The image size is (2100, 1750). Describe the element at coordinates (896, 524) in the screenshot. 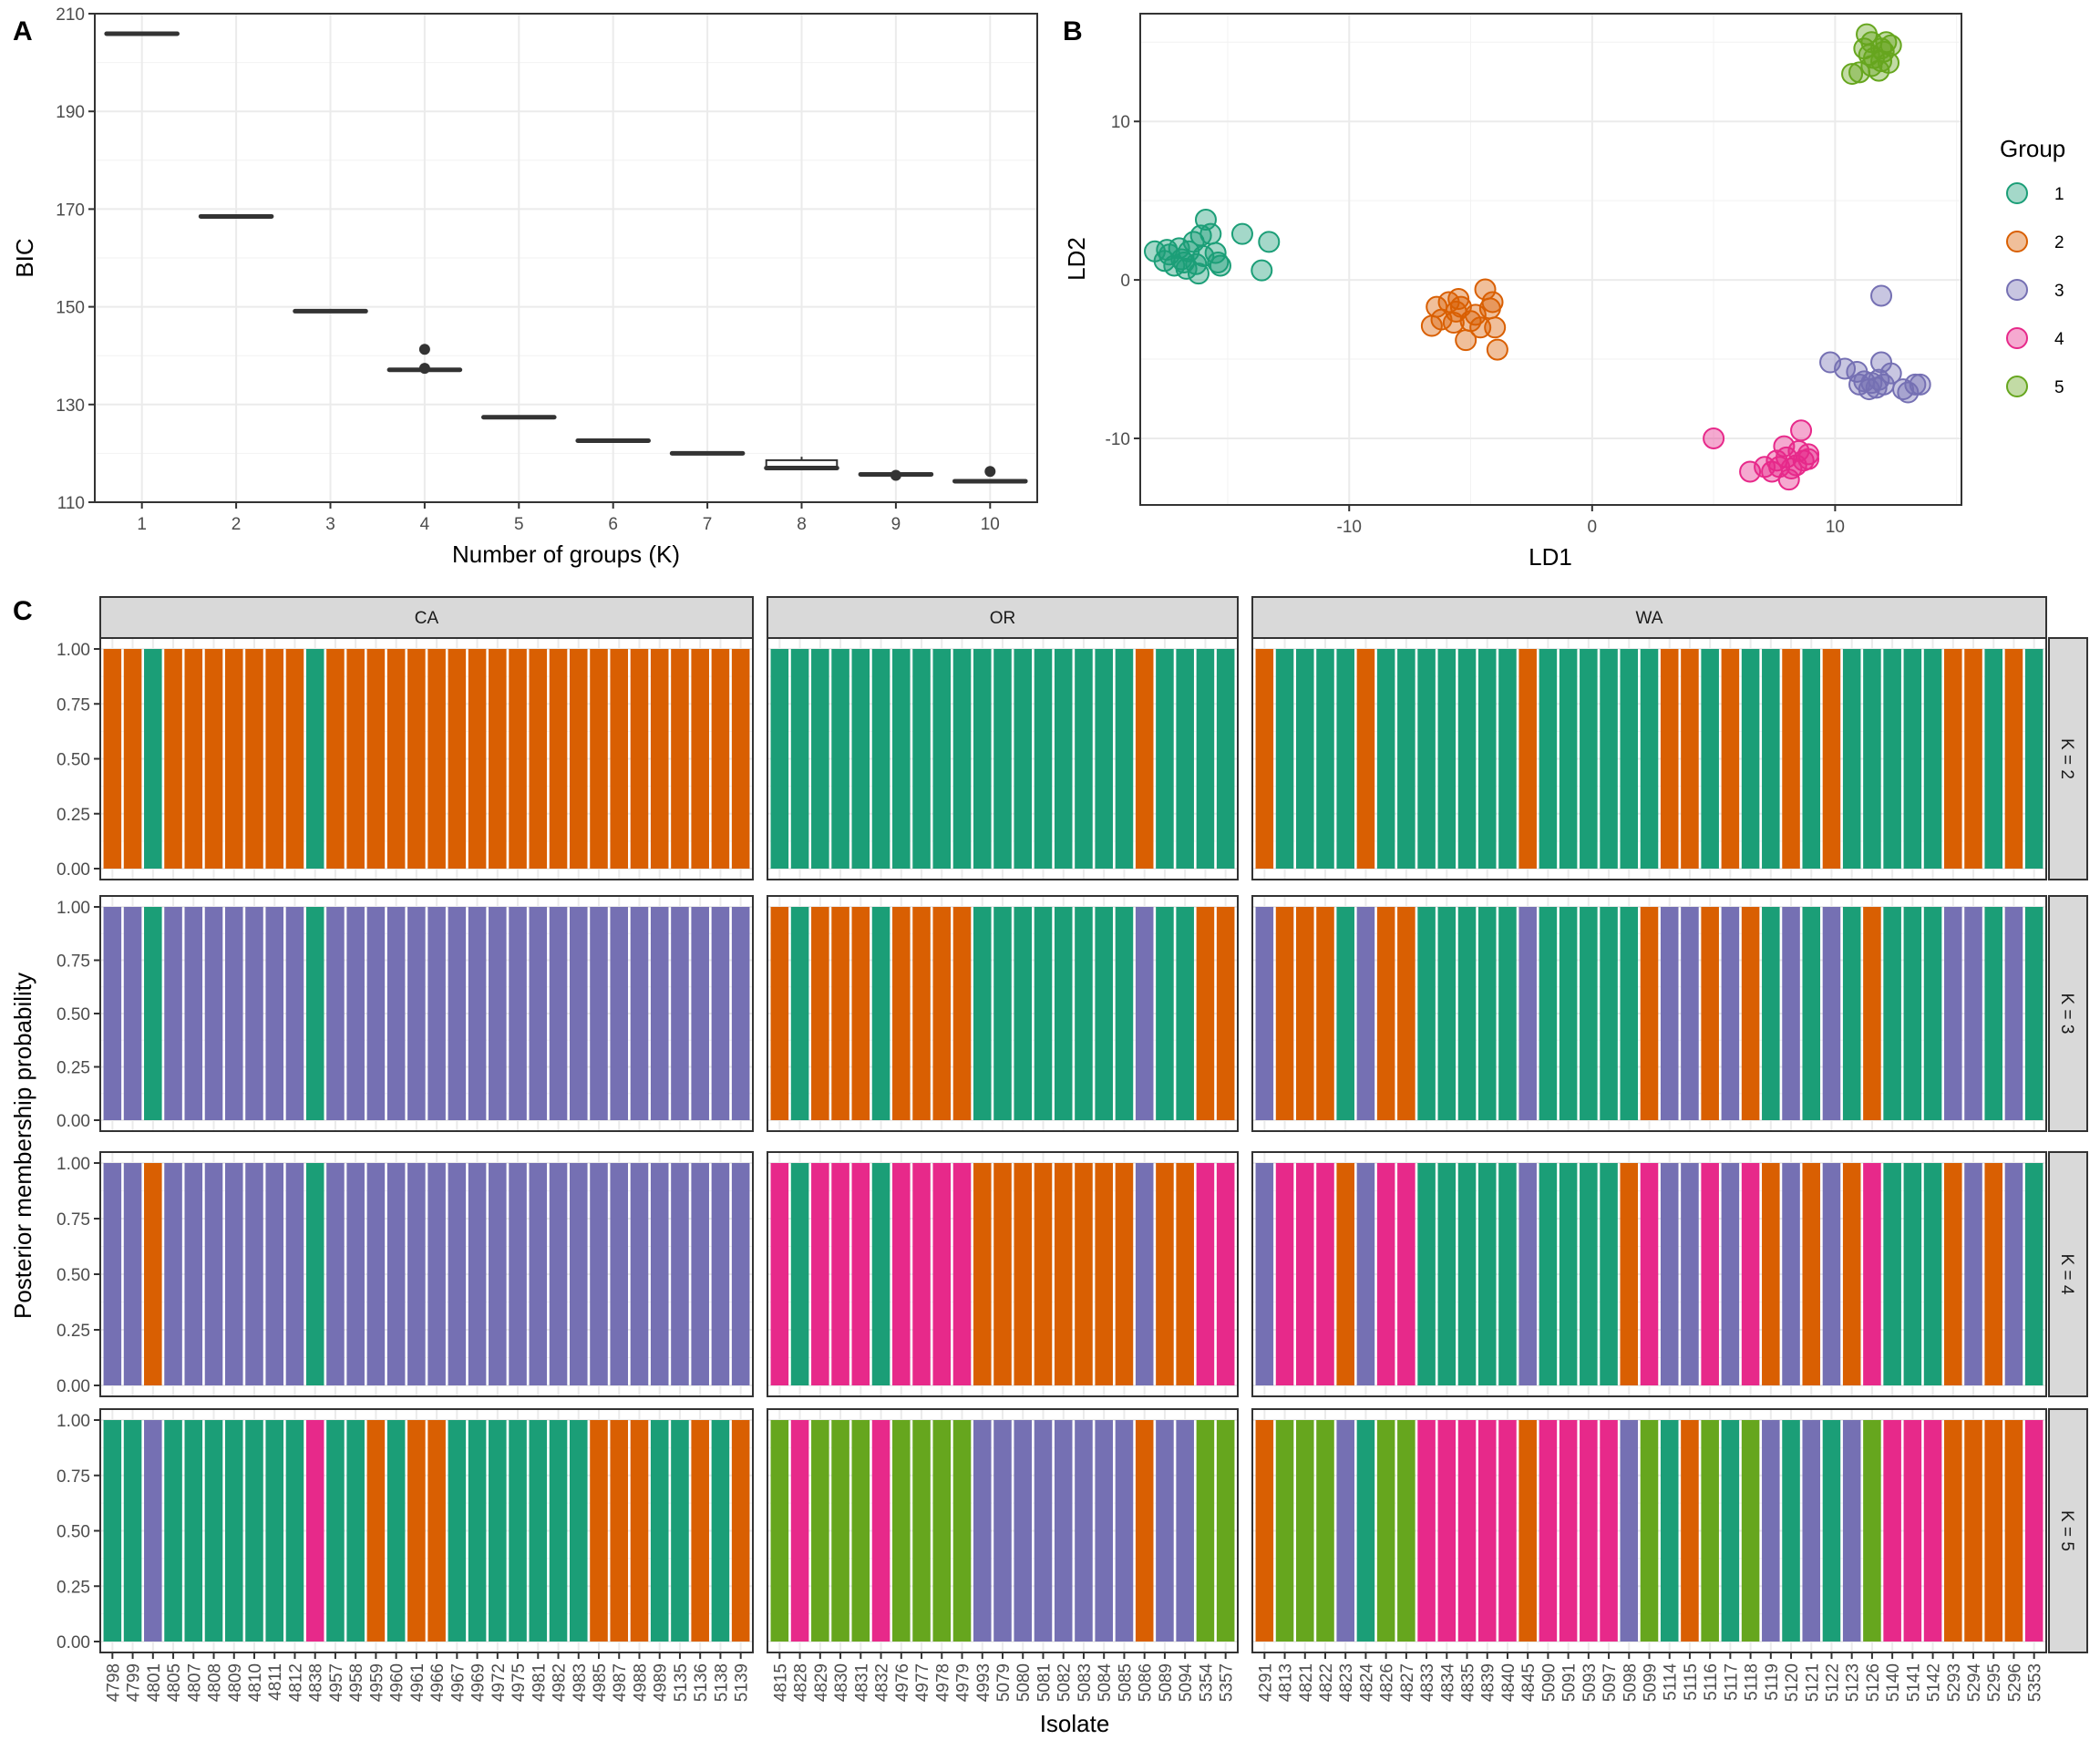

I see `x-tick-label: 9` at that location.